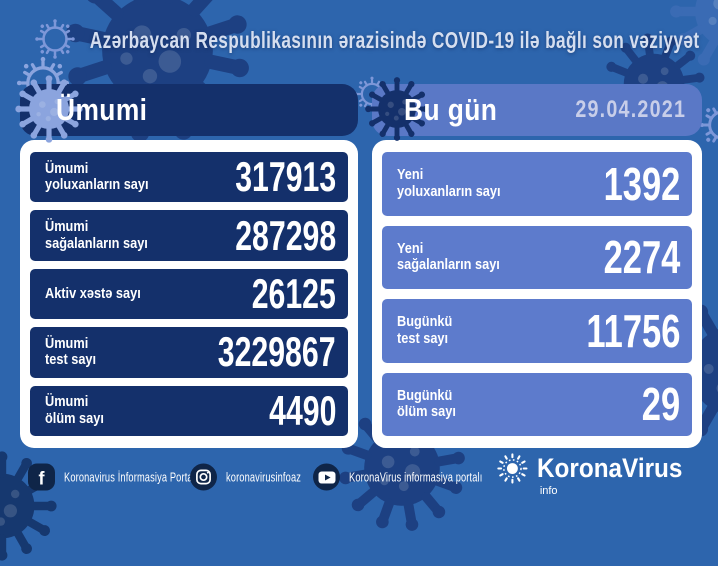 This screenshot has width=718, height=566. Describe the element at coordinates (285, 235) in the screenshot. I see `stat-value: 287298` at that location.